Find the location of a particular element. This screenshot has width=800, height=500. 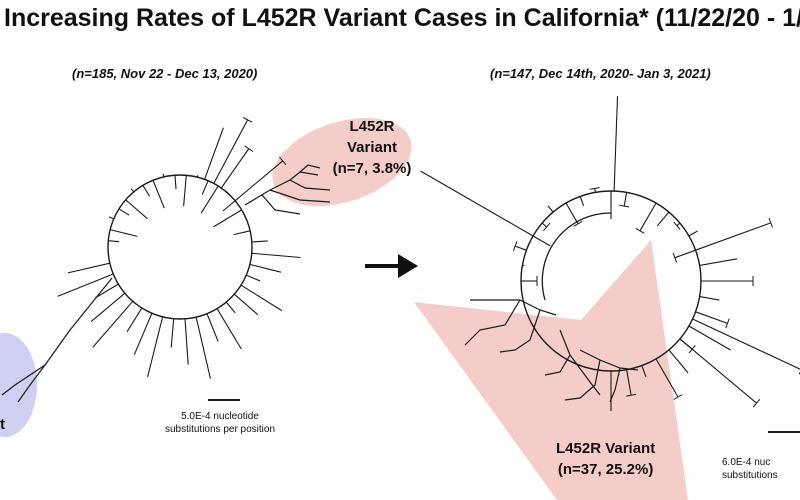

left-variant-label: L452R Variant (n=7, 3.8%) is located at coordinates (372, 147).